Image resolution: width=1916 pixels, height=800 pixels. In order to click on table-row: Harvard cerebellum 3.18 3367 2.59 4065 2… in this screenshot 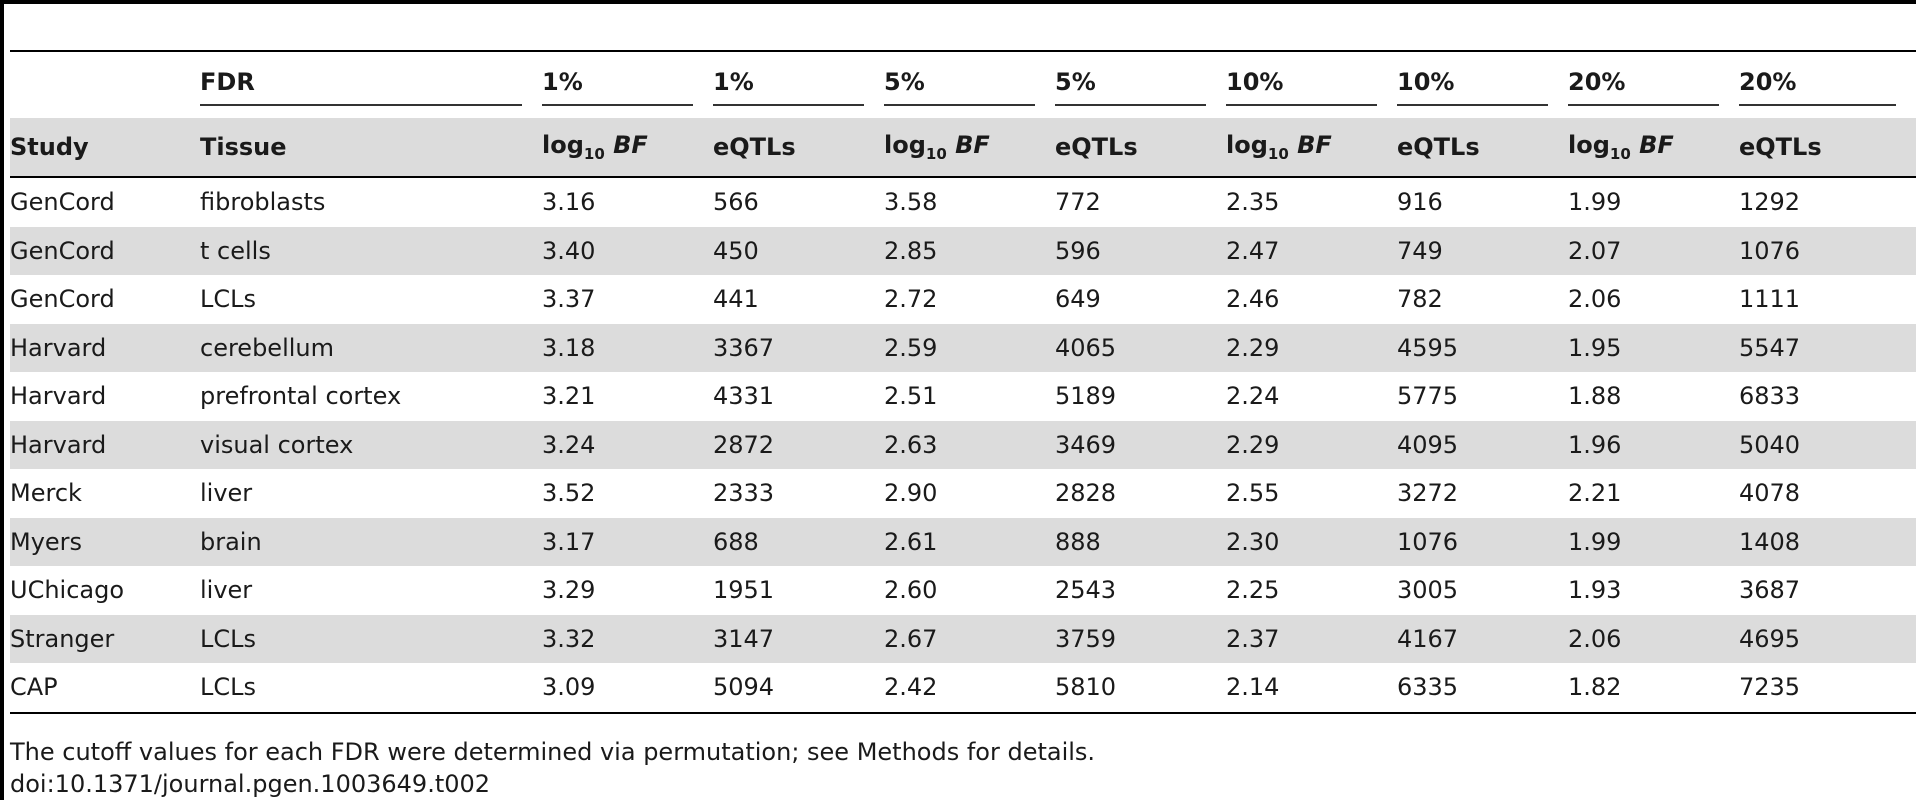, I will do `click(963, 347)`.